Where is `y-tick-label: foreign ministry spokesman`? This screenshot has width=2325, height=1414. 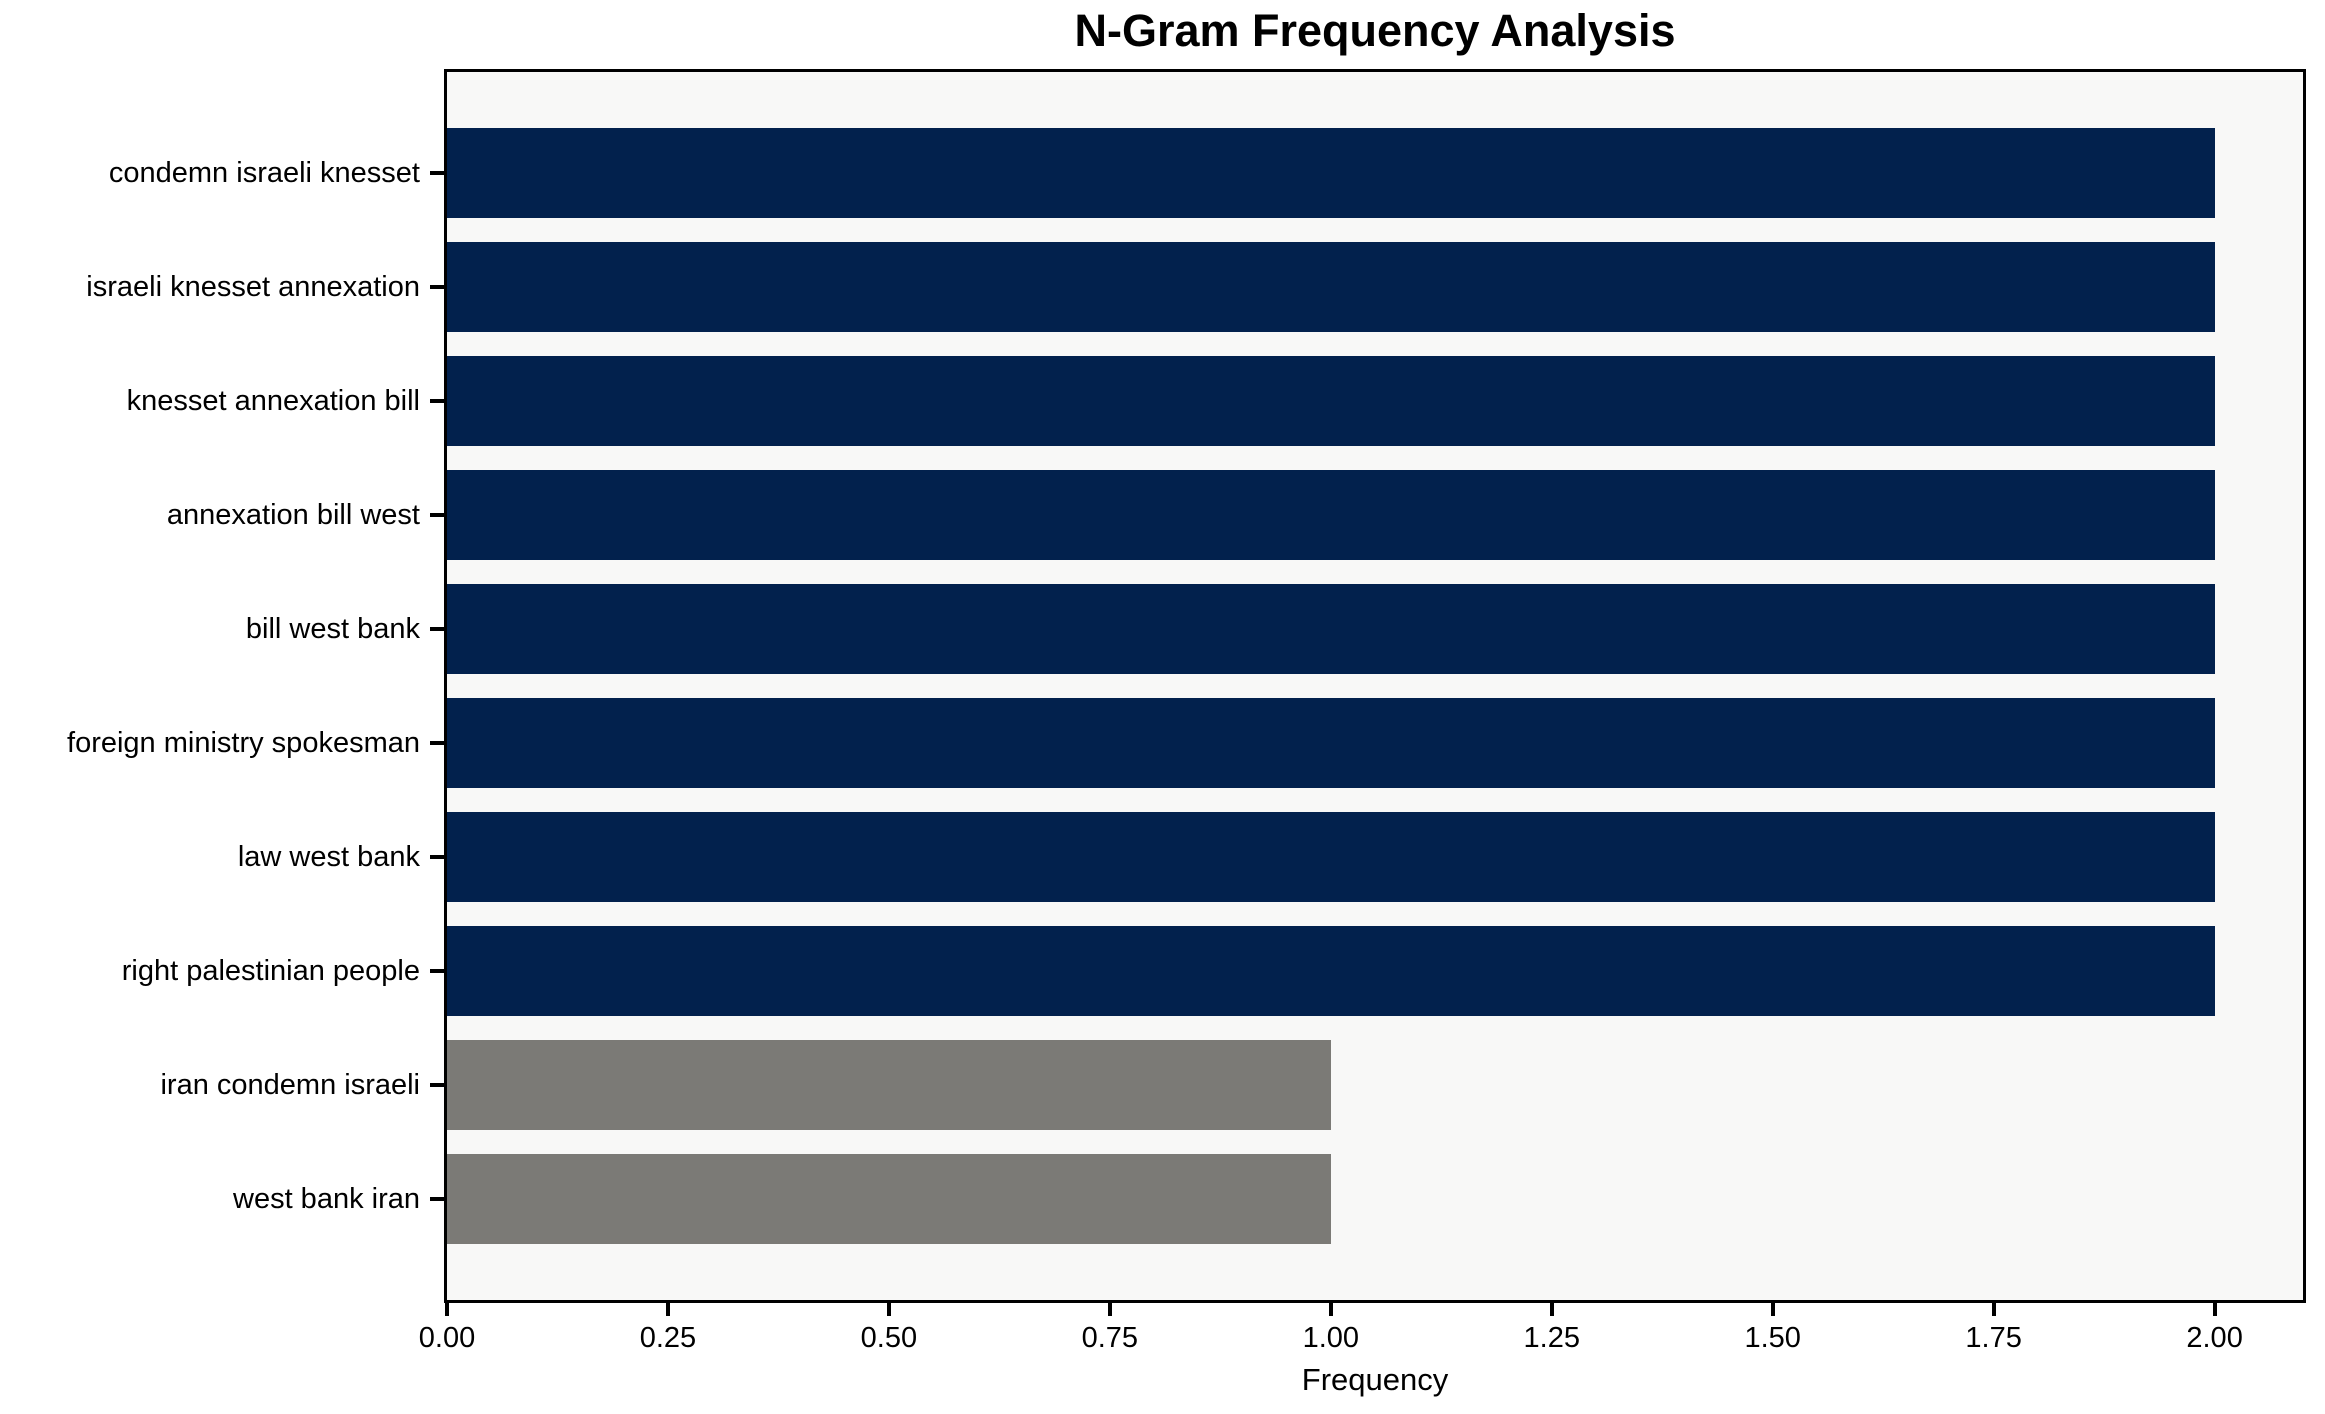
y-tick-label: foreign ministry spokesman is located at coordinates (243, 742).